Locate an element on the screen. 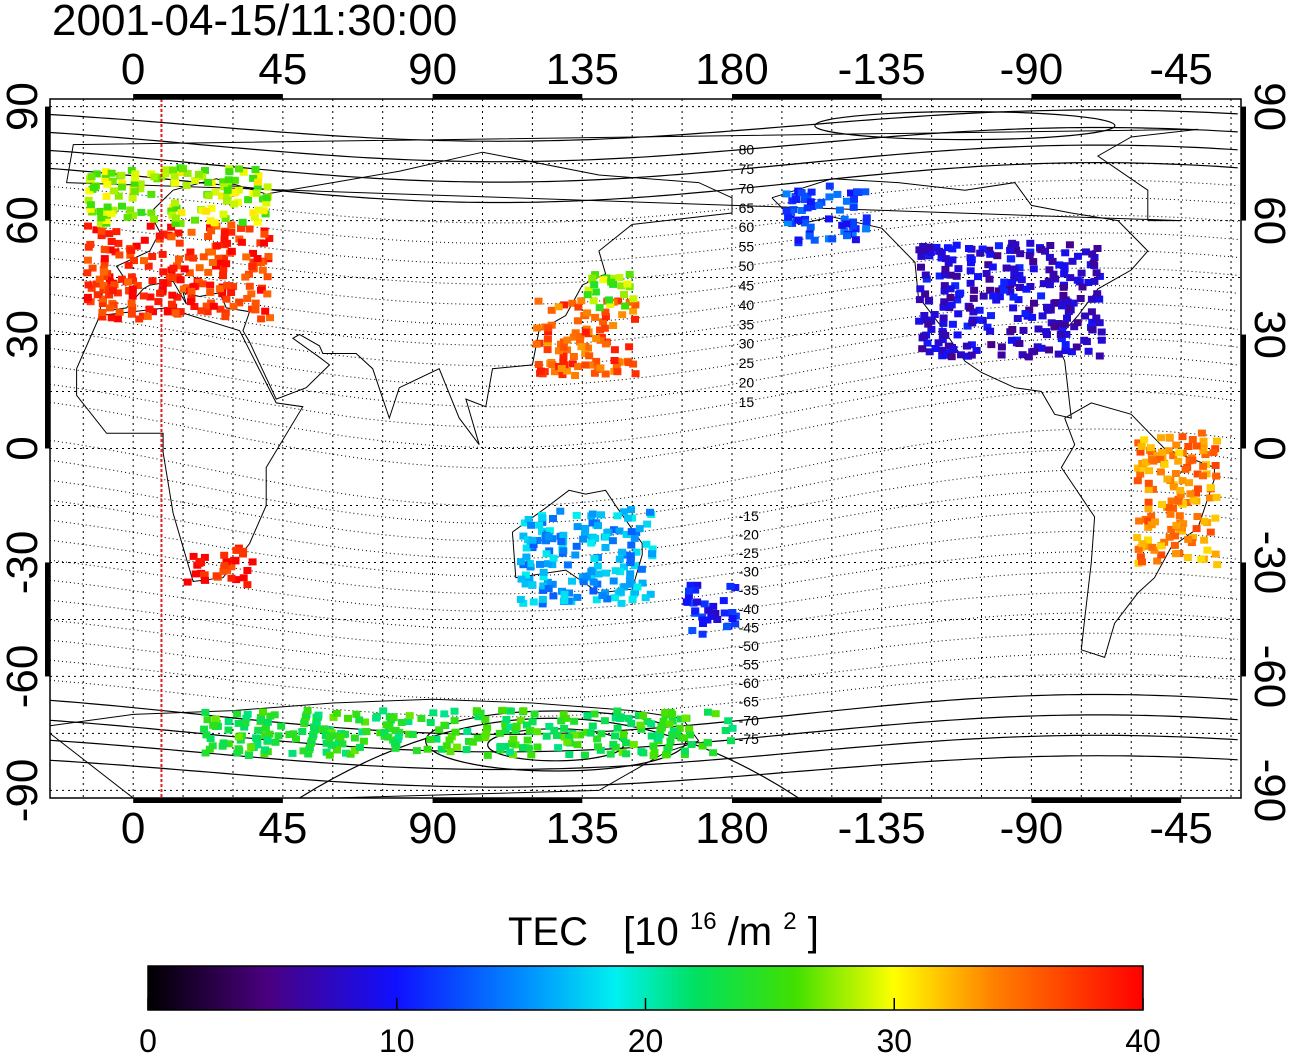  x-tick-label-bottom: 180 is located at coordinates (731, 828).